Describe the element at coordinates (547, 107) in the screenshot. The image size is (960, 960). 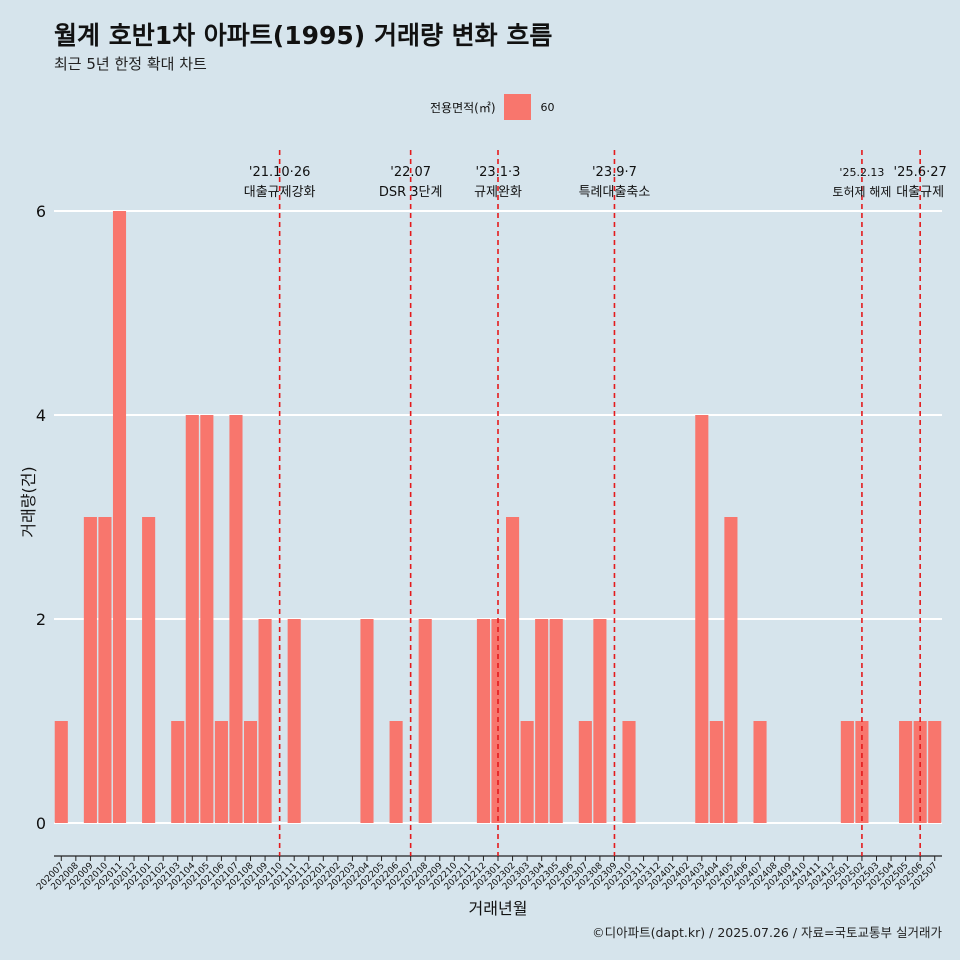
I see `legend-label-60: 60` at that location.